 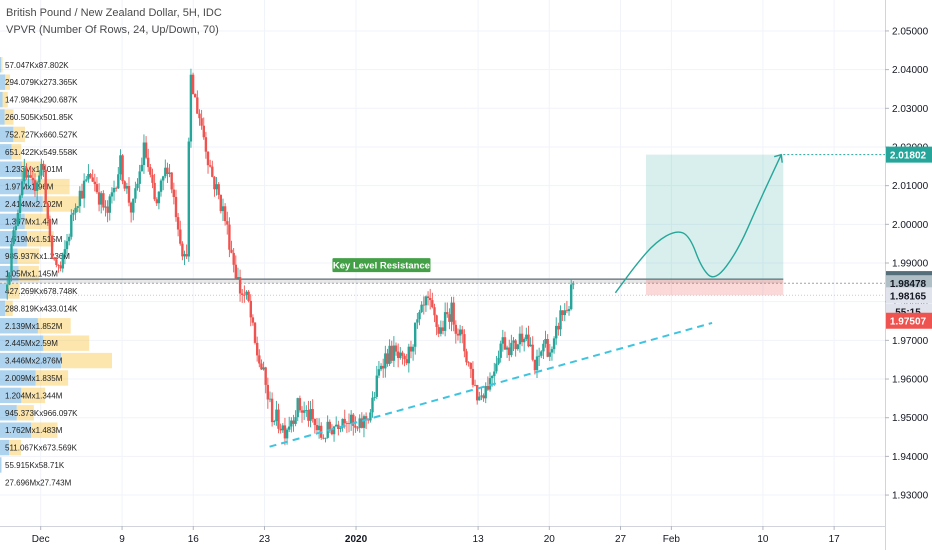 What do you see at coordinates (442, 538) in the screenshot?
I see `time-axis: Dec 9 16 23 2020 13 20 27 Feb 10 17` at bounding box center [442, 538].